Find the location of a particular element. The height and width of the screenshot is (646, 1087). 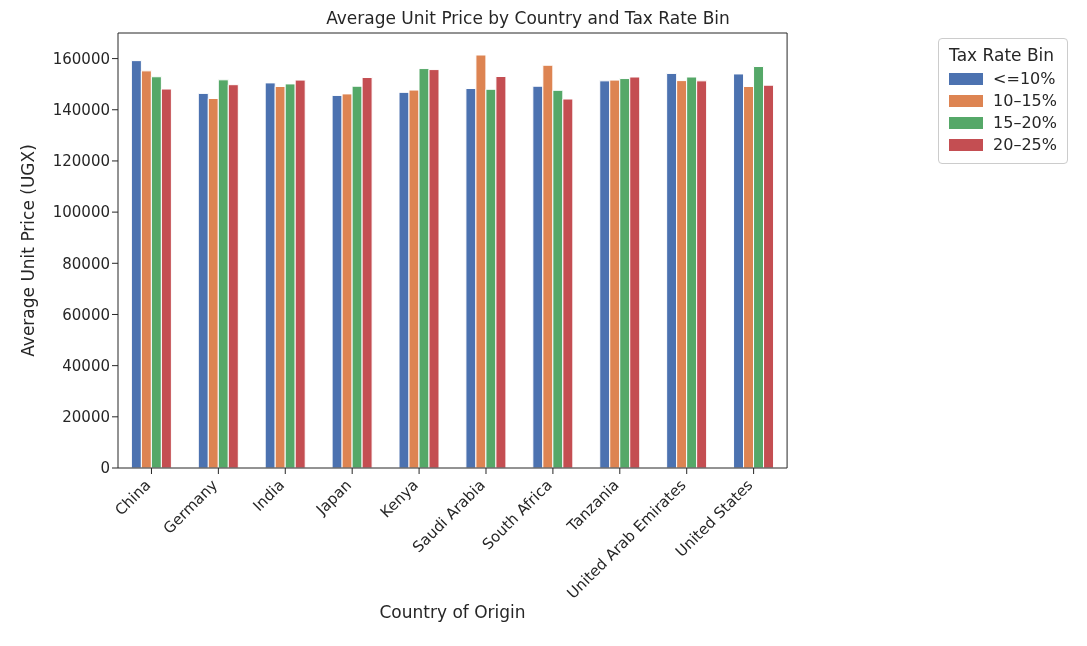

y-tick-label: 100000 is located at coordinates (81, 212).